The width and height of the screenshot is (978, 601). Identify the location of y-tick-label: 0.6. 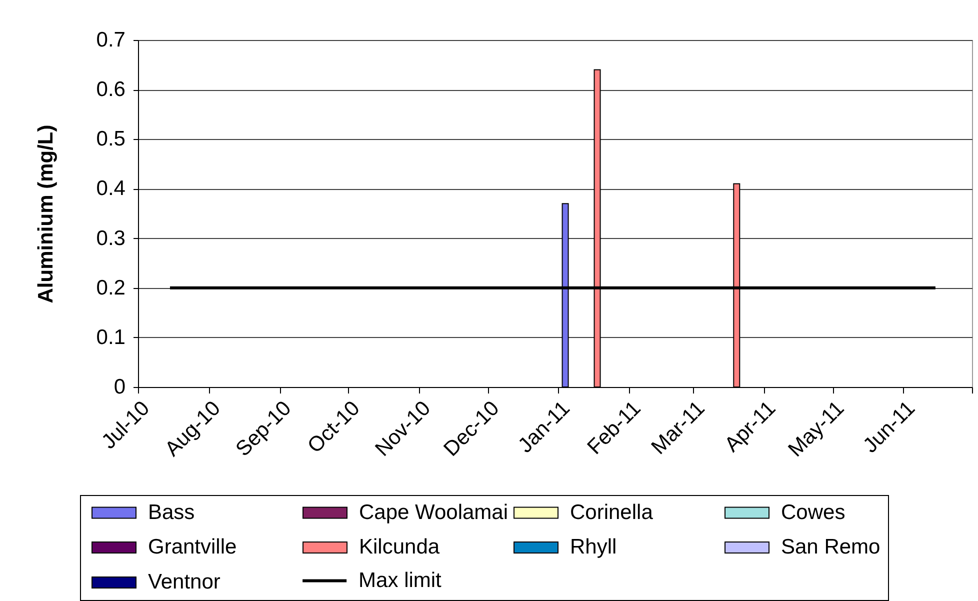
(111, 90).